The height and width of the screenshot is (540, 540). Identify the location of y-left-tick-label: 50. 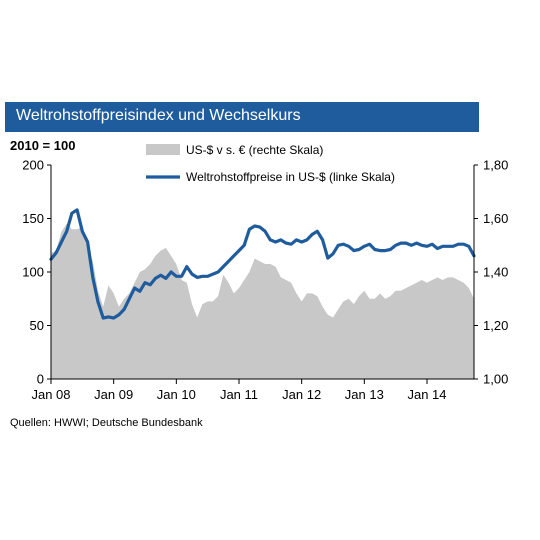
(37, 325).